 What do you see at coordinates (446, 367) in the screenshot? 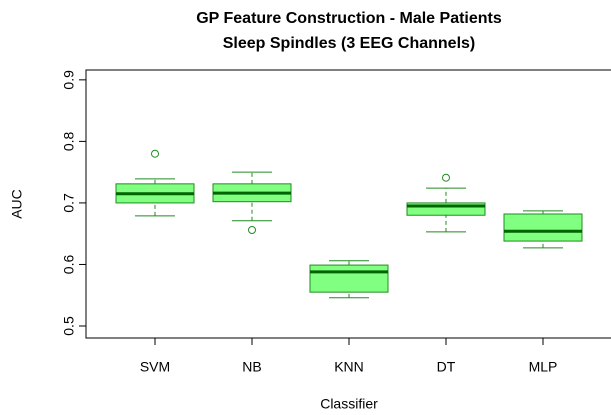
I see `x-tick-label: DT` at bounding box center [446, 367].